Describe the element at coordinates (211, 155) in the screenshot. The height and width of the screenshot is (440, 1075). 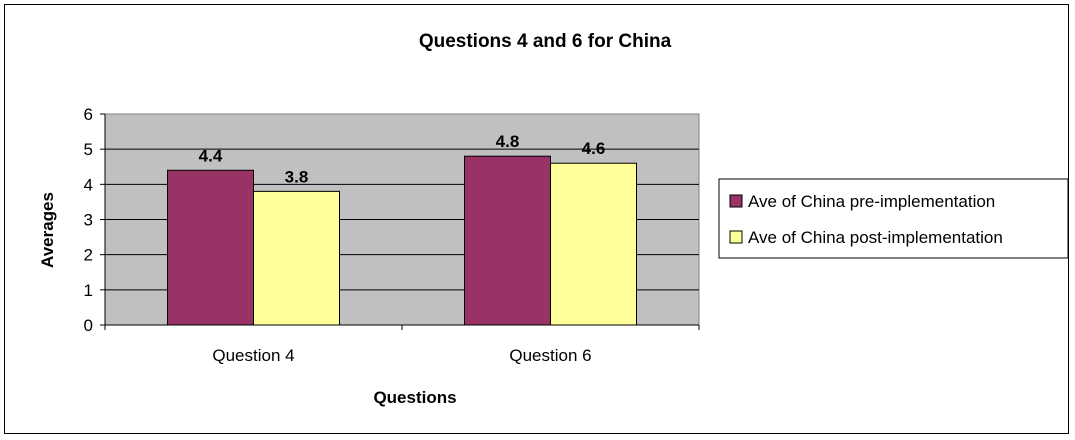
I see `data-label-1-1: 4.4` at that location.